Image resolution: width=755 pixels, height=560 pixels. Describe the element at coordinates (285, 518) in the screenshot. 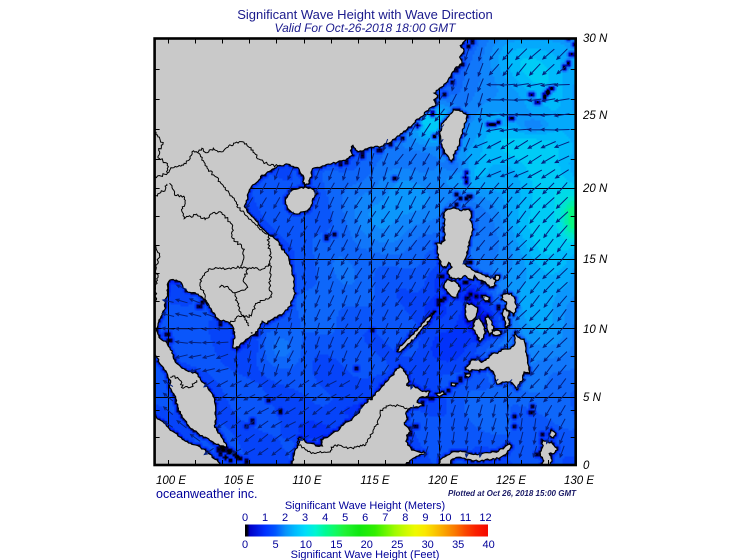

I see `svg-text: 2` at that location.